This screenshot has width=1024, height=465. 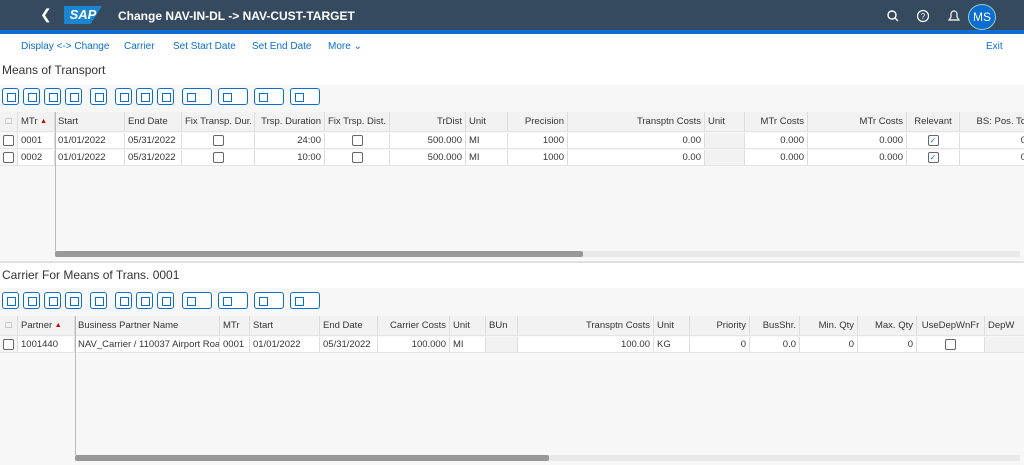 What do you see at coordinates (512, 262) in the screenshot?
I see `splitter` at bounding box center [512, 262].